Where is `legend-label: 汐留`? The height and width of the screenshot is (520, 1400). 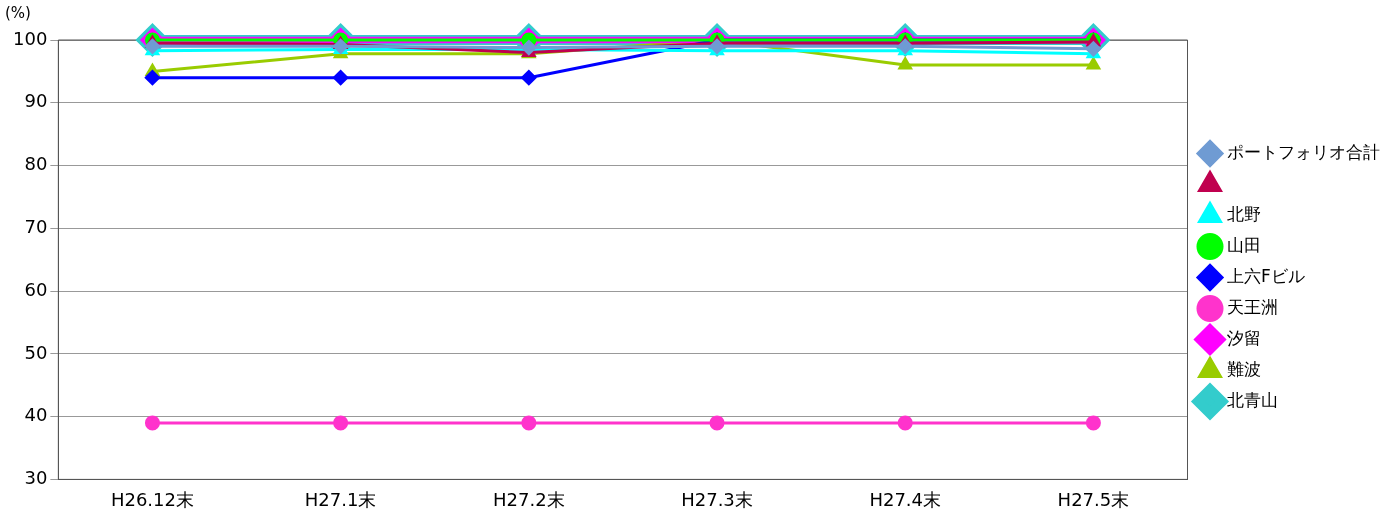
legend-label: 汐留 is located at coordinates (1244, 337).